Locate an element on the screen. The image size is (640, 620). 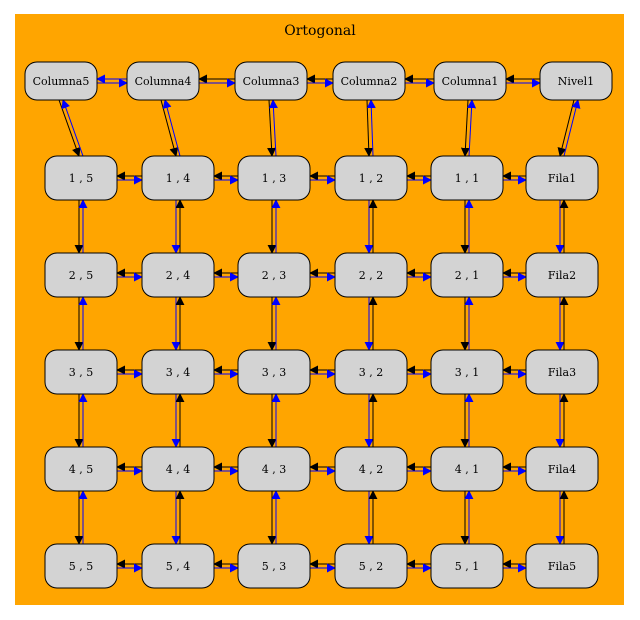
grid-node-r4-c3: 4 , 2 is located at coordinates (371, 469).